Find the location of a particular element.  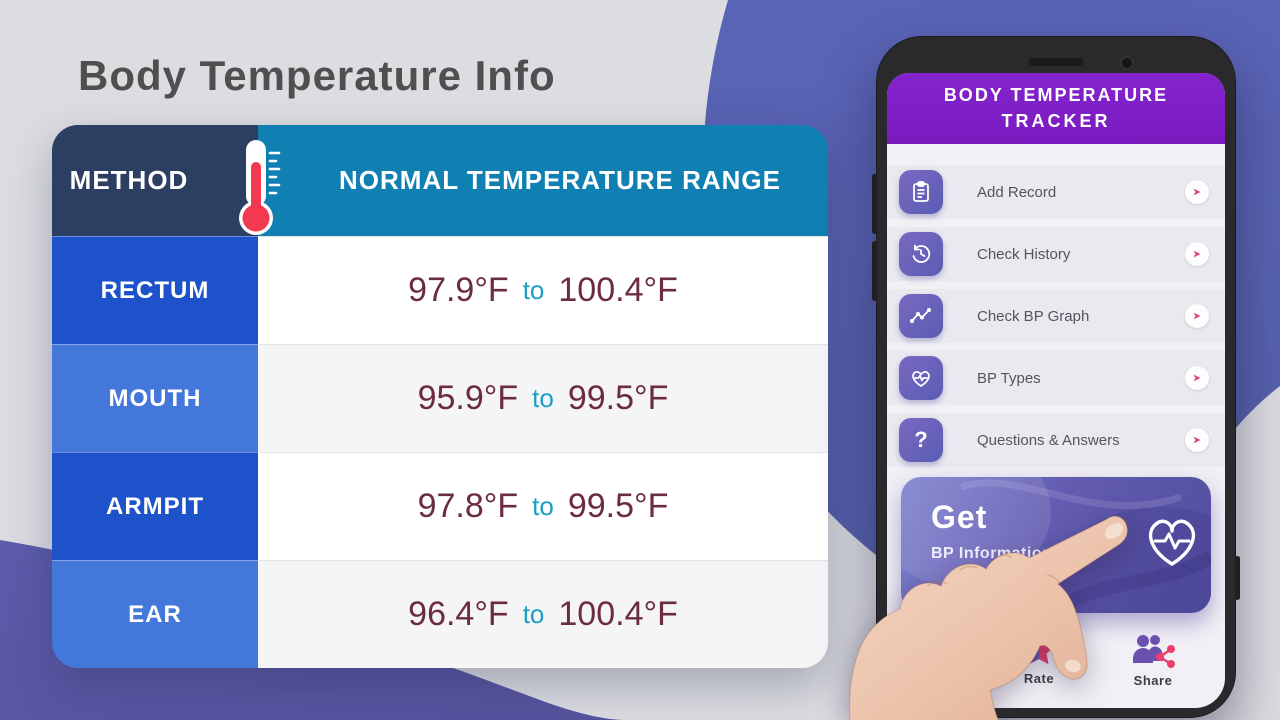

power-button is located at coordinates (1237, 578).